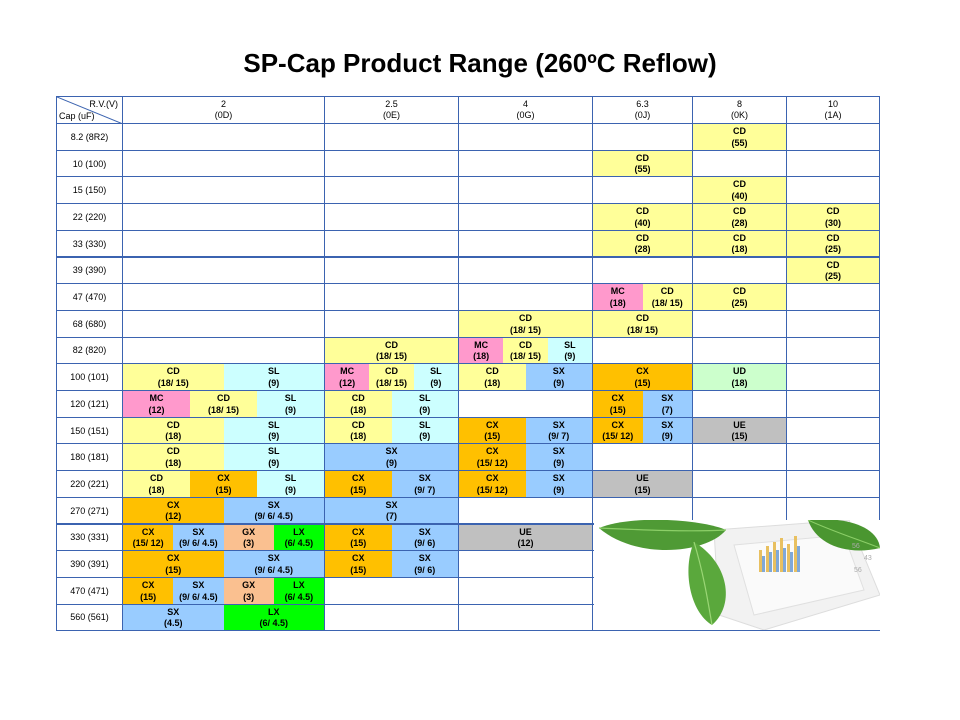 The height and width of the screenshot is (720, 960). Describe the element at coordinates (173, 510) in the screenshot. I see `series-cx-segment: CX (12)` at that location.